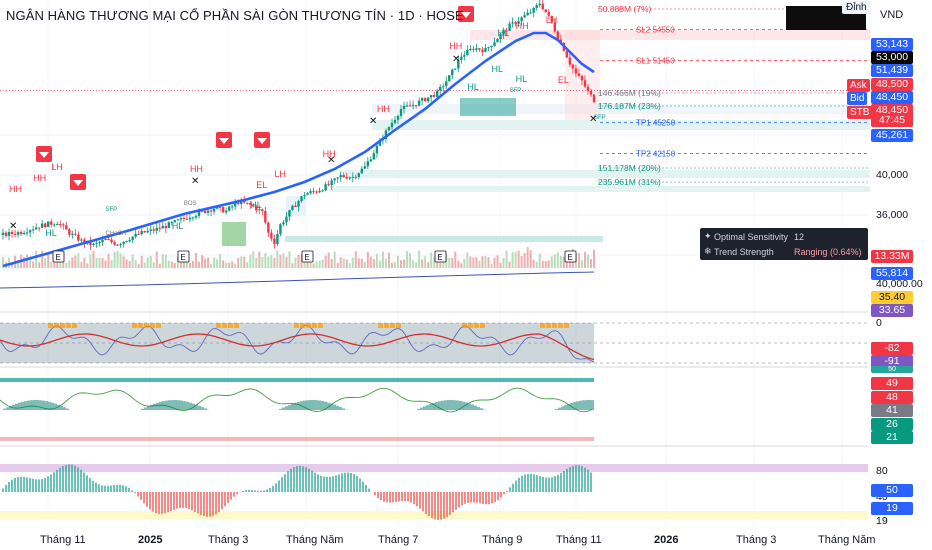 Image resolution: width=932 pixels, height=550 pixels. I want to click on top-button: Đỉnh, so click(856, 7).